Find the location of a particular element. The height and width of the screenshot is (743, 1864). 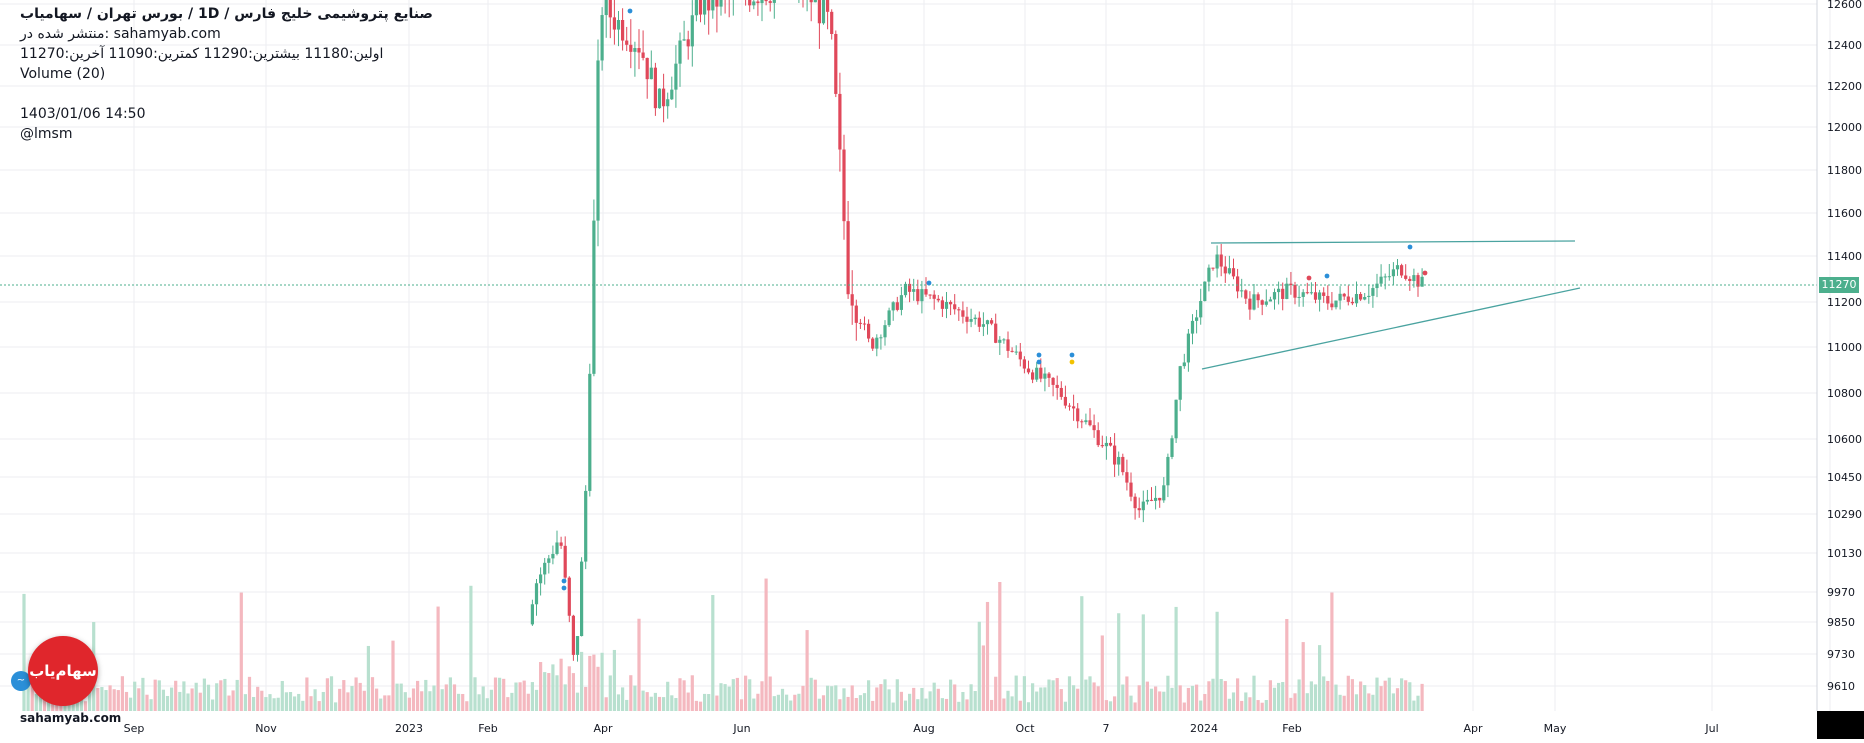

x-tick-label: 2023 is located at coordinates (409, 728).